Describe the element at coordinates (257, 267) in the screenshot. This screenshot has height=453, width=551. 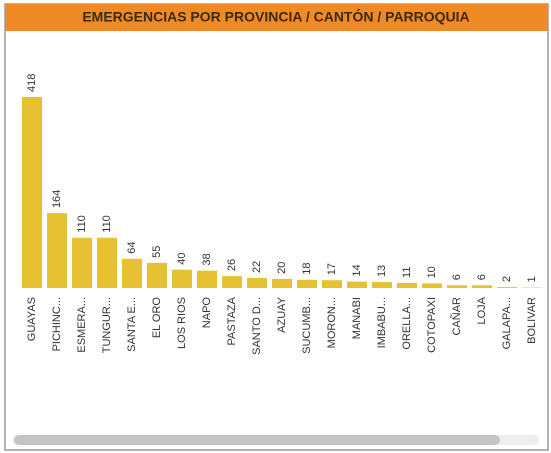
I see `value-label: 22` at that location.